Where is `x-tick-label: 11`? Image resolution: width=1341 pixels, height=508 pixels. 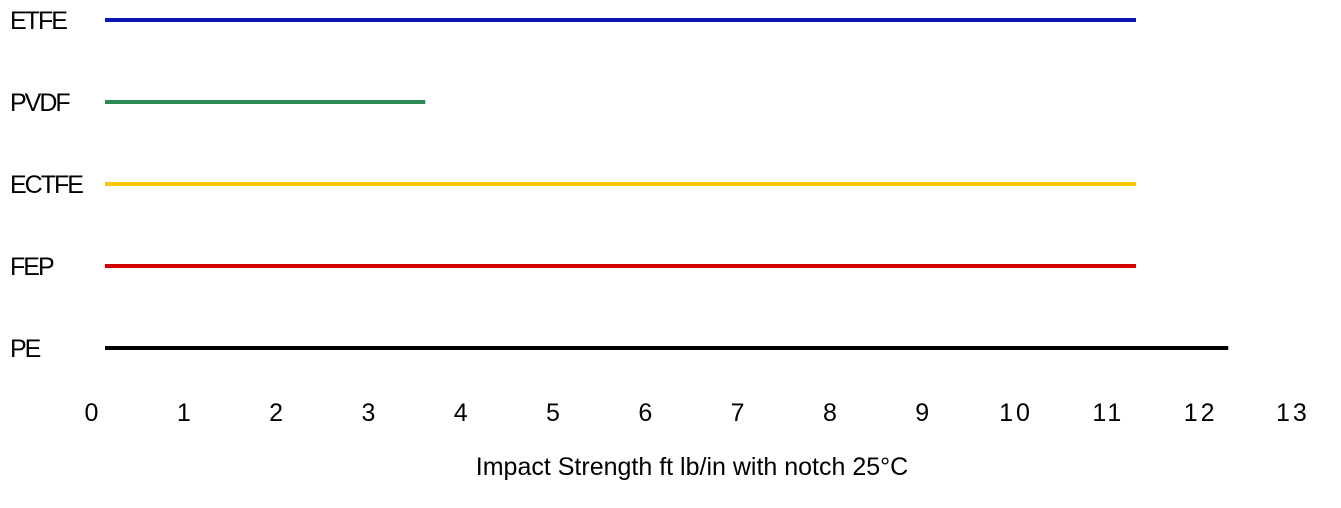 x-tick-label: 11 is located at coordinates (1108, 413).